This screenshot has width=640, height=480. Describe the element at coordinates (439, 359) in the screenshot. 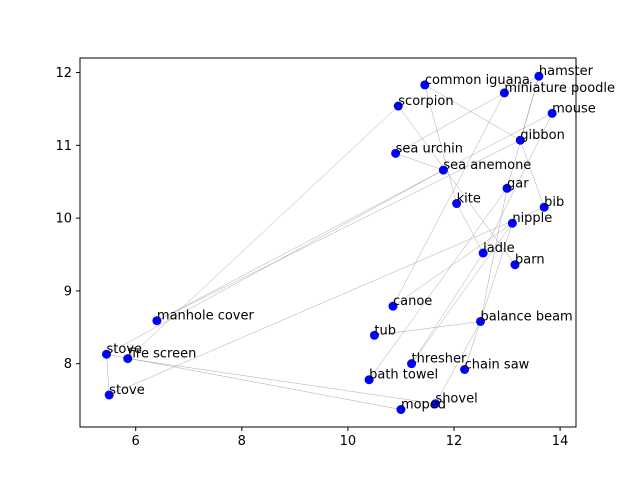

I see `point-label: thresher` at that location.